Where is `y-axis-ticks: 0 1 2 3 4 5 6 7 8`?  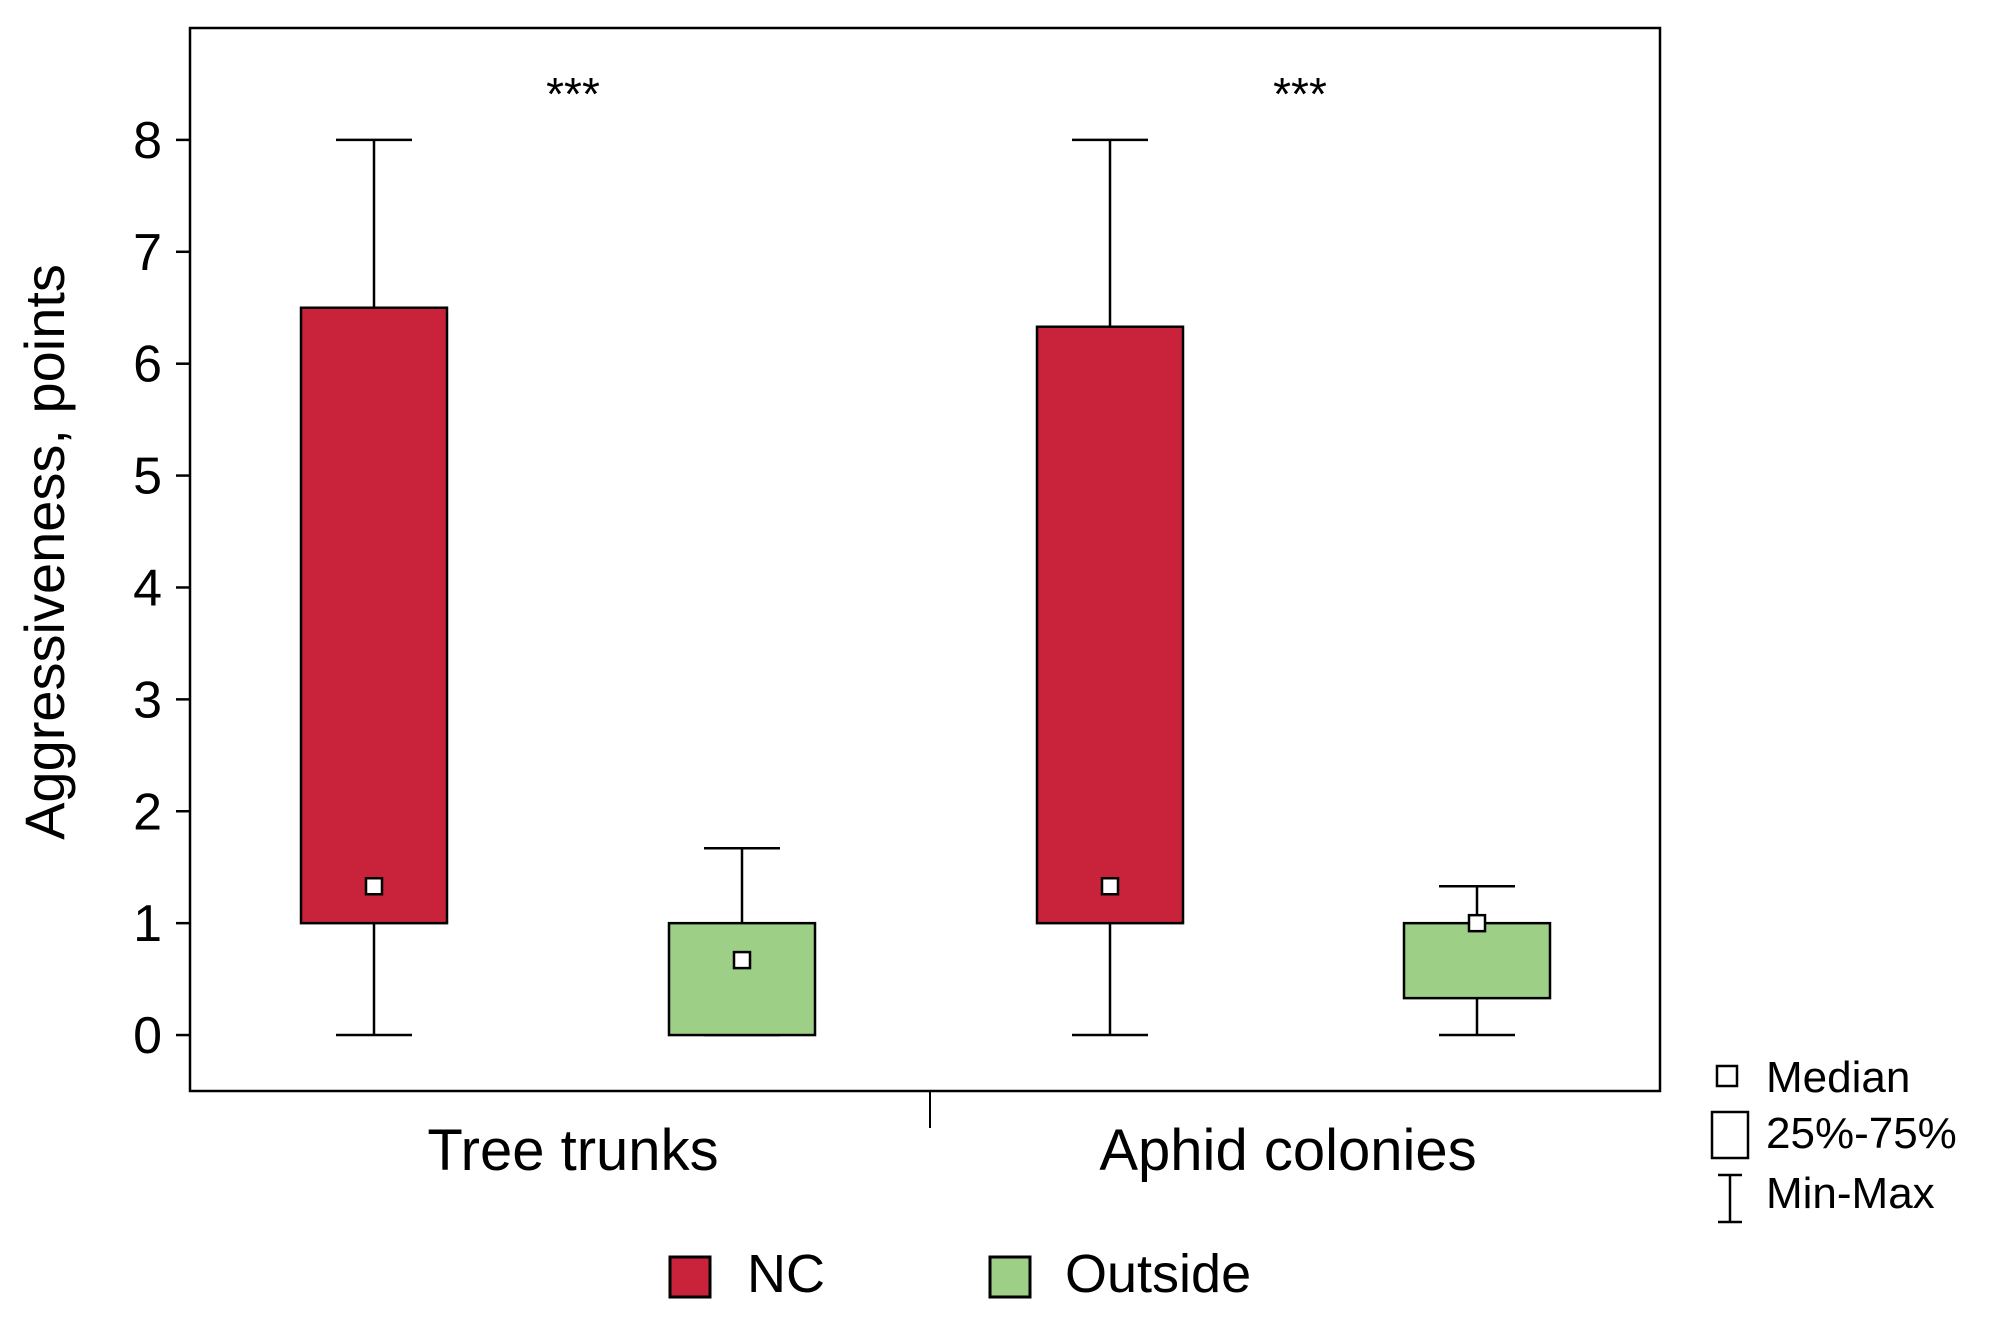
y-axis-ticks: 0 1 2 3 4 5 6 7 8 is located at coordinates (161, 588).